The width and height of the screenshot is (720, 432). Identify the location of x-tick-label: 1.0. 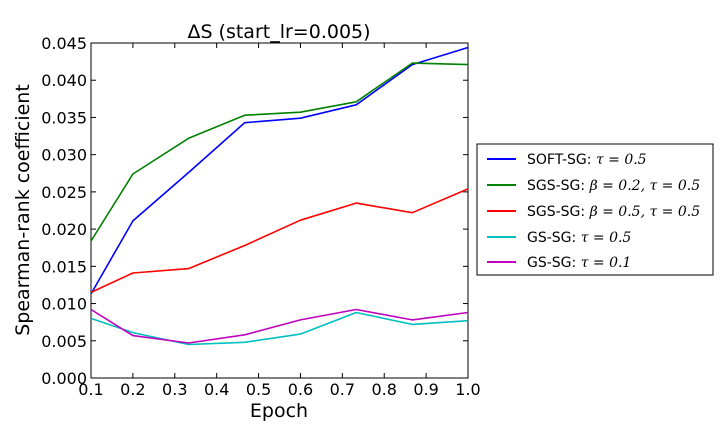
(467, 389).